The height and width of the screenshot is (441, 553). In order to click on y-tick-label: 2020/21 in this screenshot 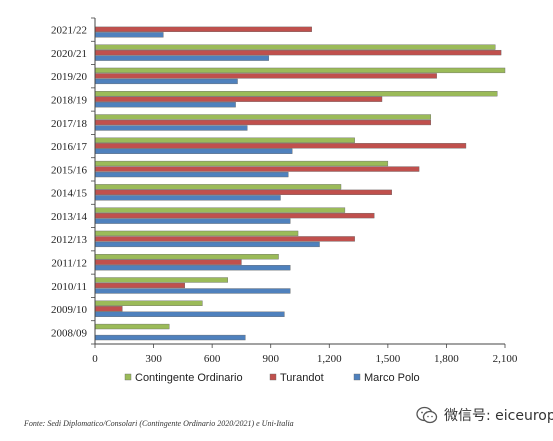, I will do `click(69, 54)`.